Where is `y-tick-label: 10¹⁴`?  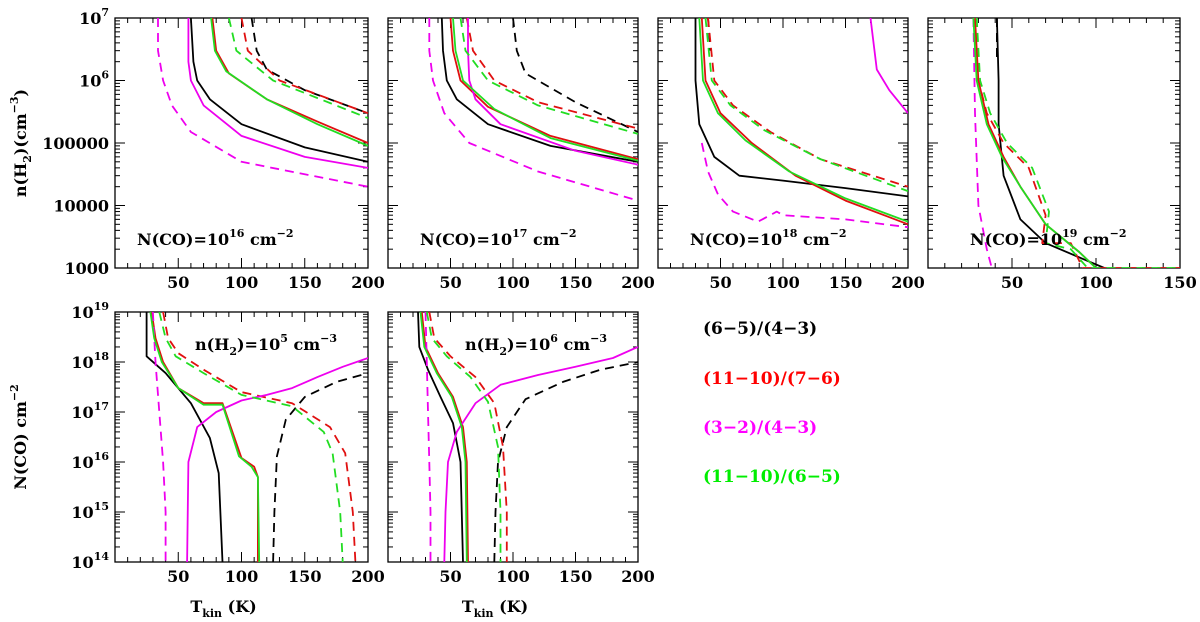 y-tick-label: 10¹⁴ is located at coordinates (90, 561).